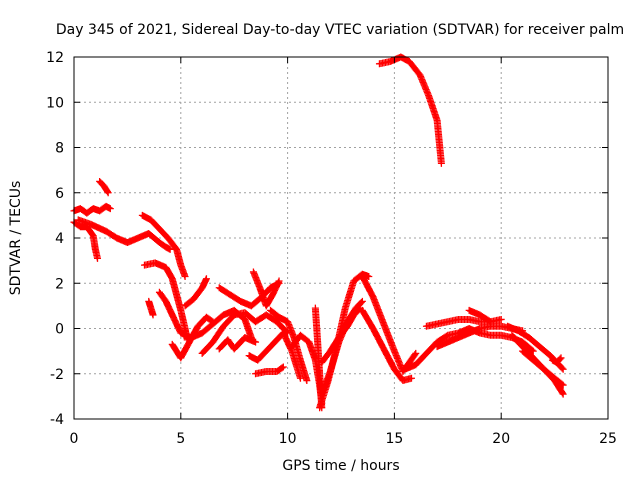  I want to click on x-axis-label: GPS time / hours, so click(340, 466).